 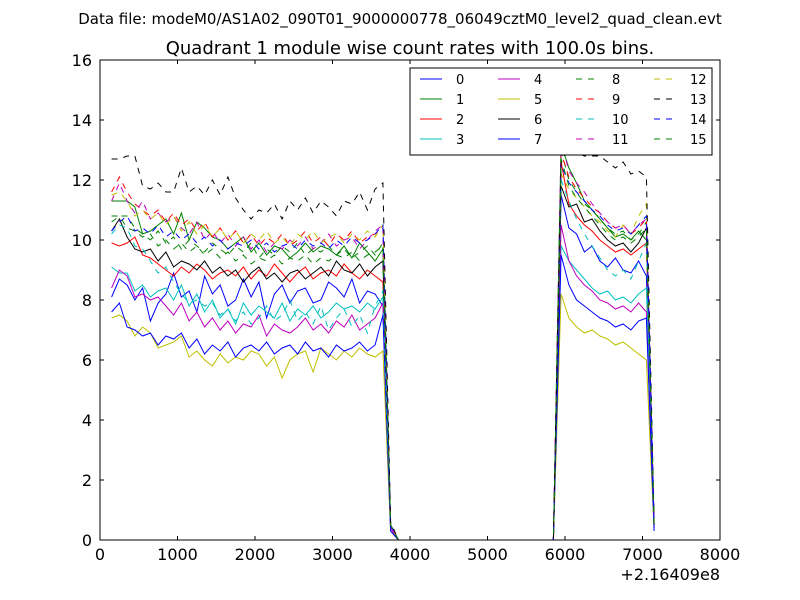 I want to click on y-tick-label: 14, so click(x=82, y=120).